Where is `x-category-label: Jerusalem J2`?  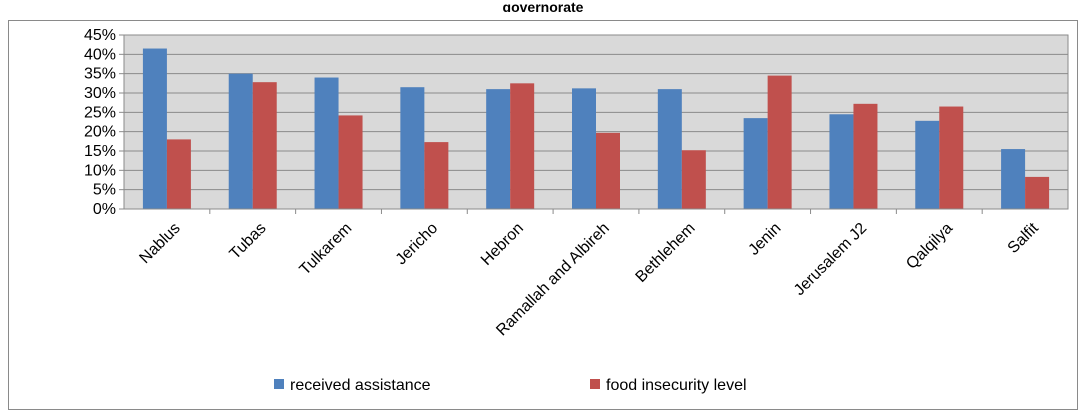
x-category-label: Jerusalem J2 is located at coordinates (830, 259).